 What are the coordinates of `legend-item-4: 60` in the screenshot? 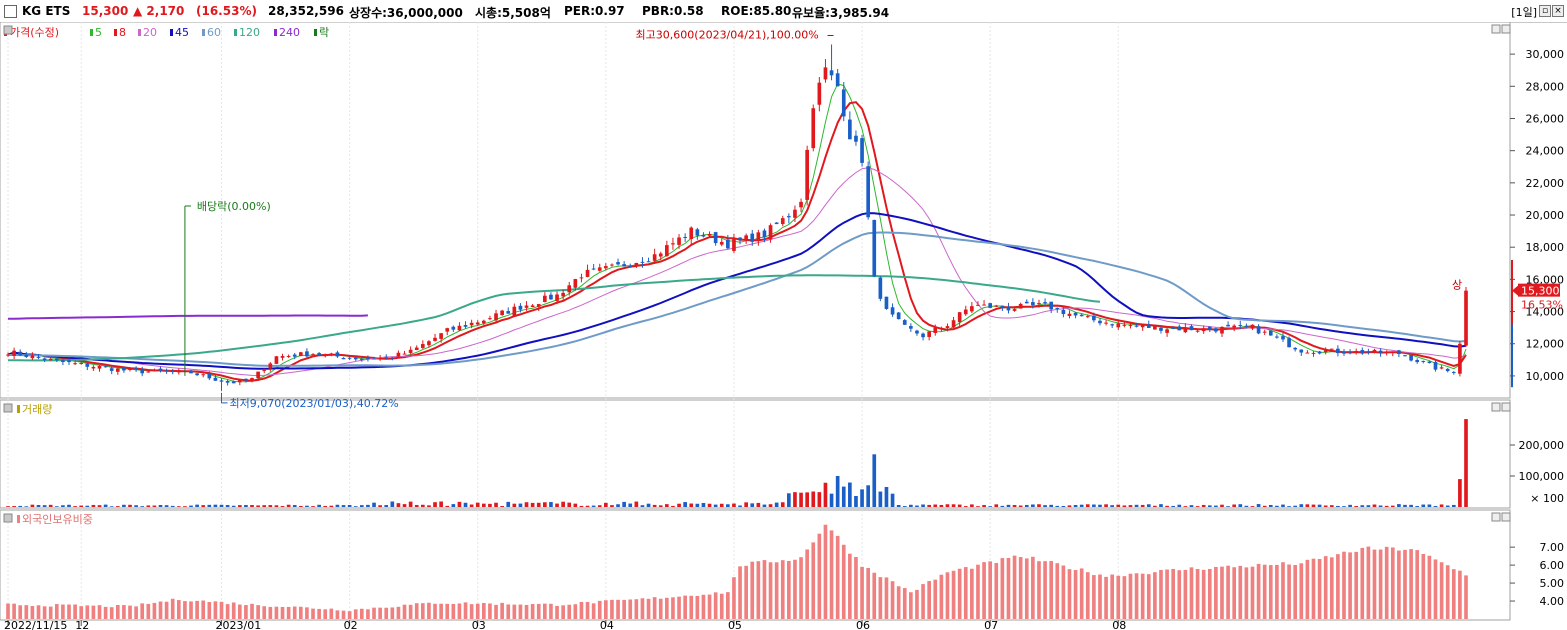 It's located at (214, 32).